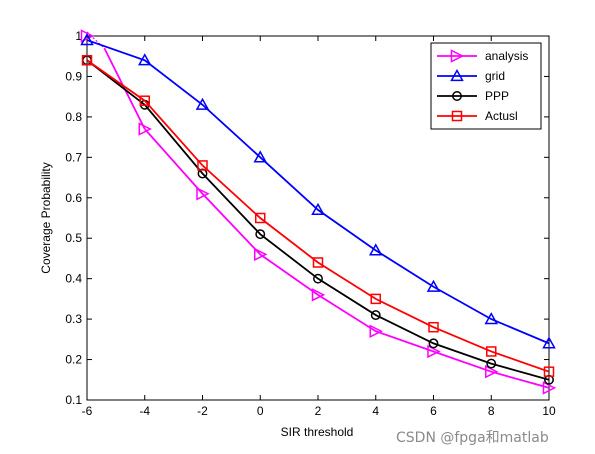 This screenshot has width=595, height=454. Describe the element at coordinates (473, 96) in the screenshot. I see `legend-item-ppp: PPP` at that location.